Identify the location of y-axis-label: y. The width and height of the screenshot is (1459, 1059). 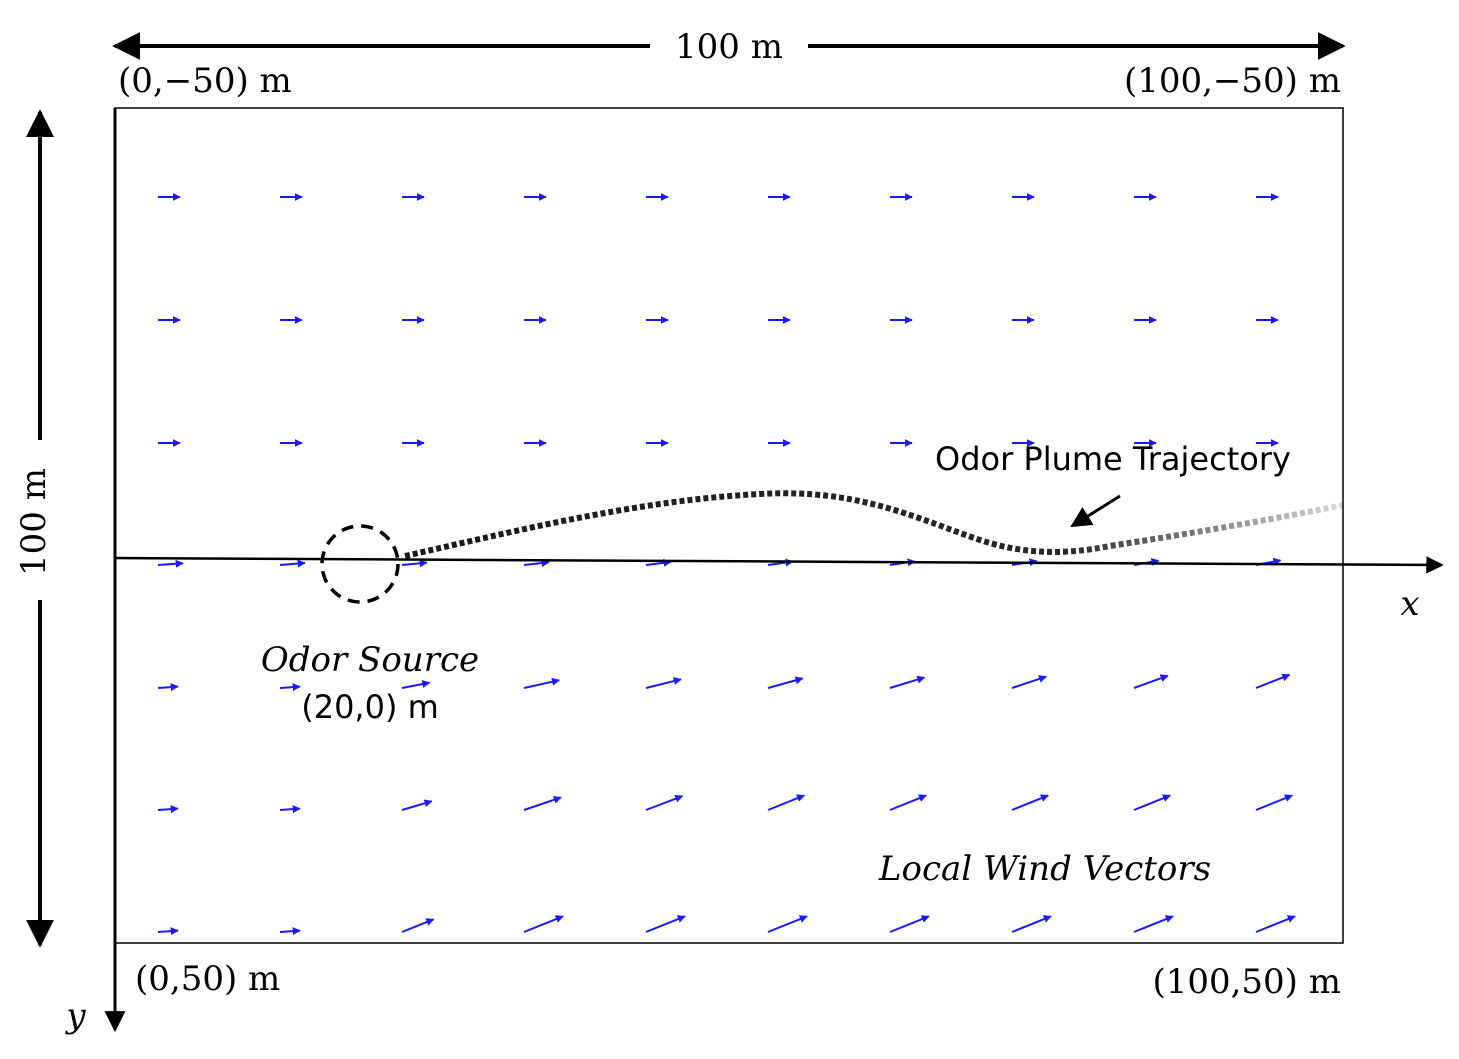
(75, 1016).